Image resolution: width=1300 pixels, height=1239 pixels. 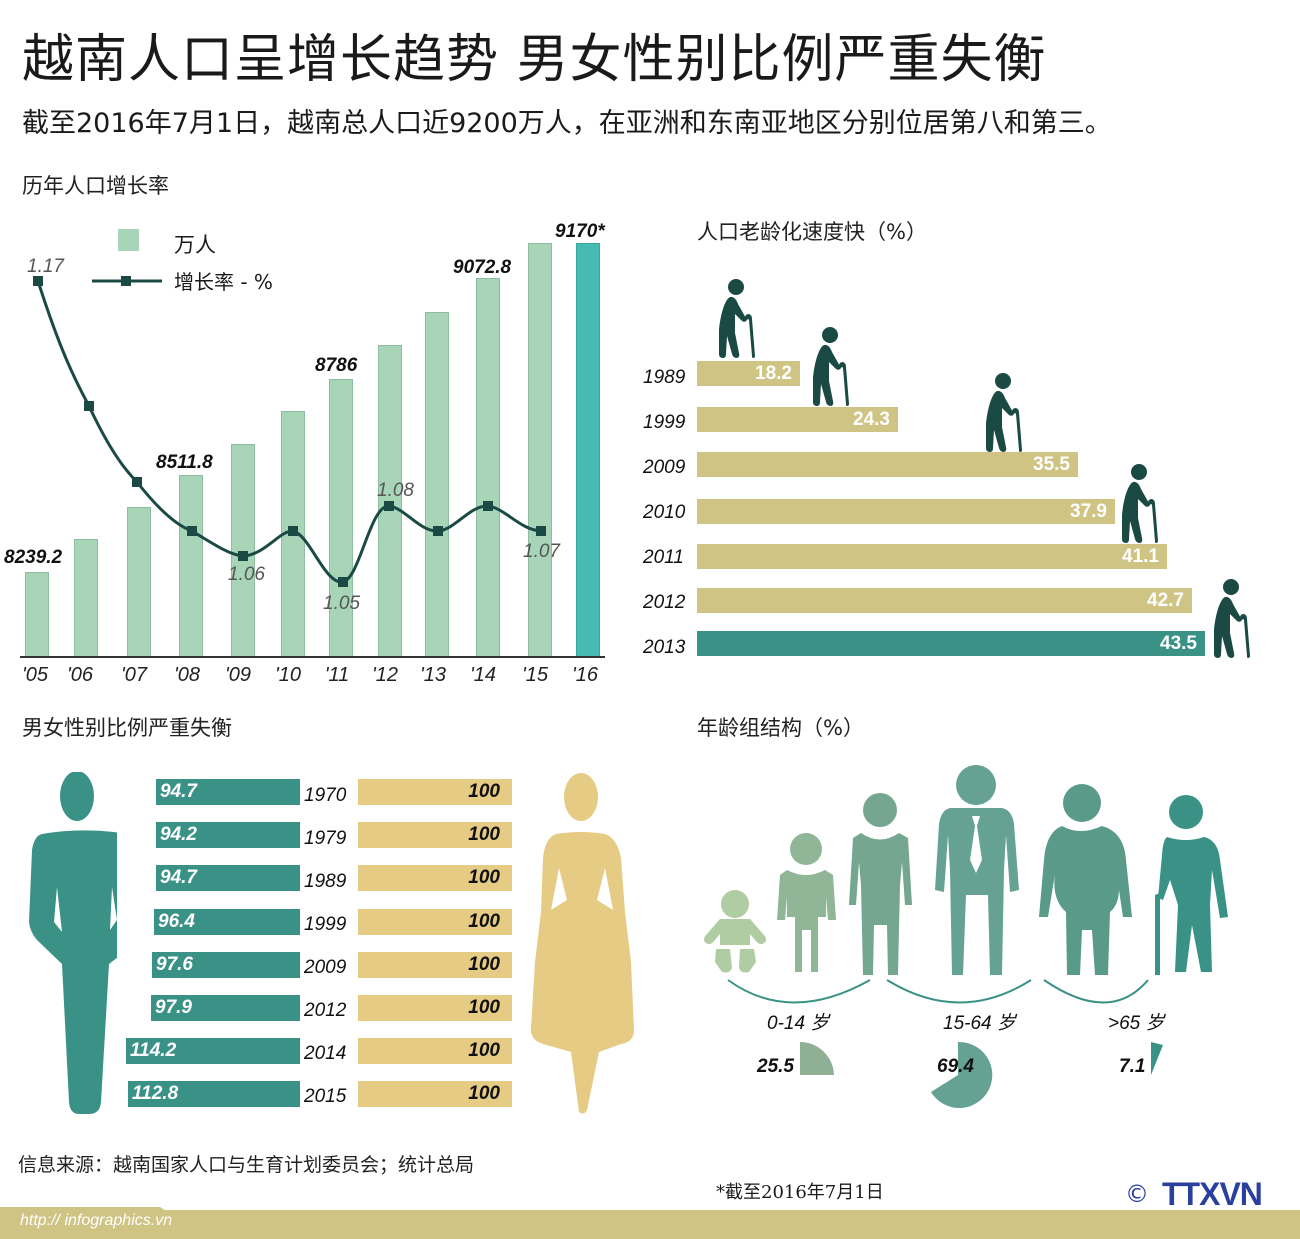 I want to click on aging-bar-2011: 41.1, so click(x=932, y=556).